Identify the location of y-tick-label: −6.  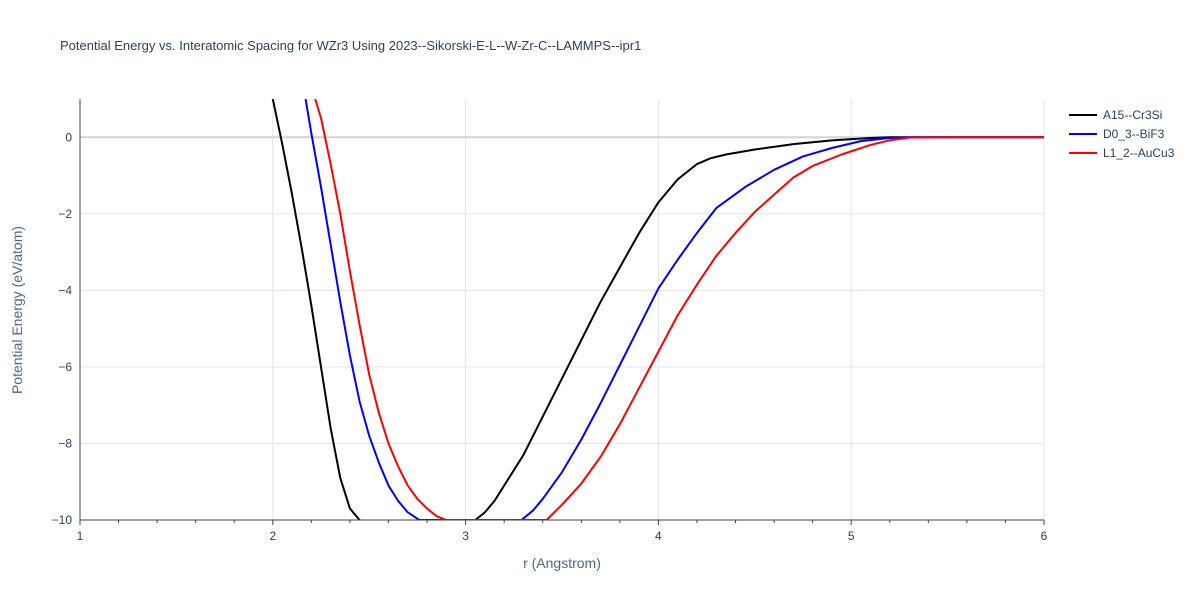
(65, 367).